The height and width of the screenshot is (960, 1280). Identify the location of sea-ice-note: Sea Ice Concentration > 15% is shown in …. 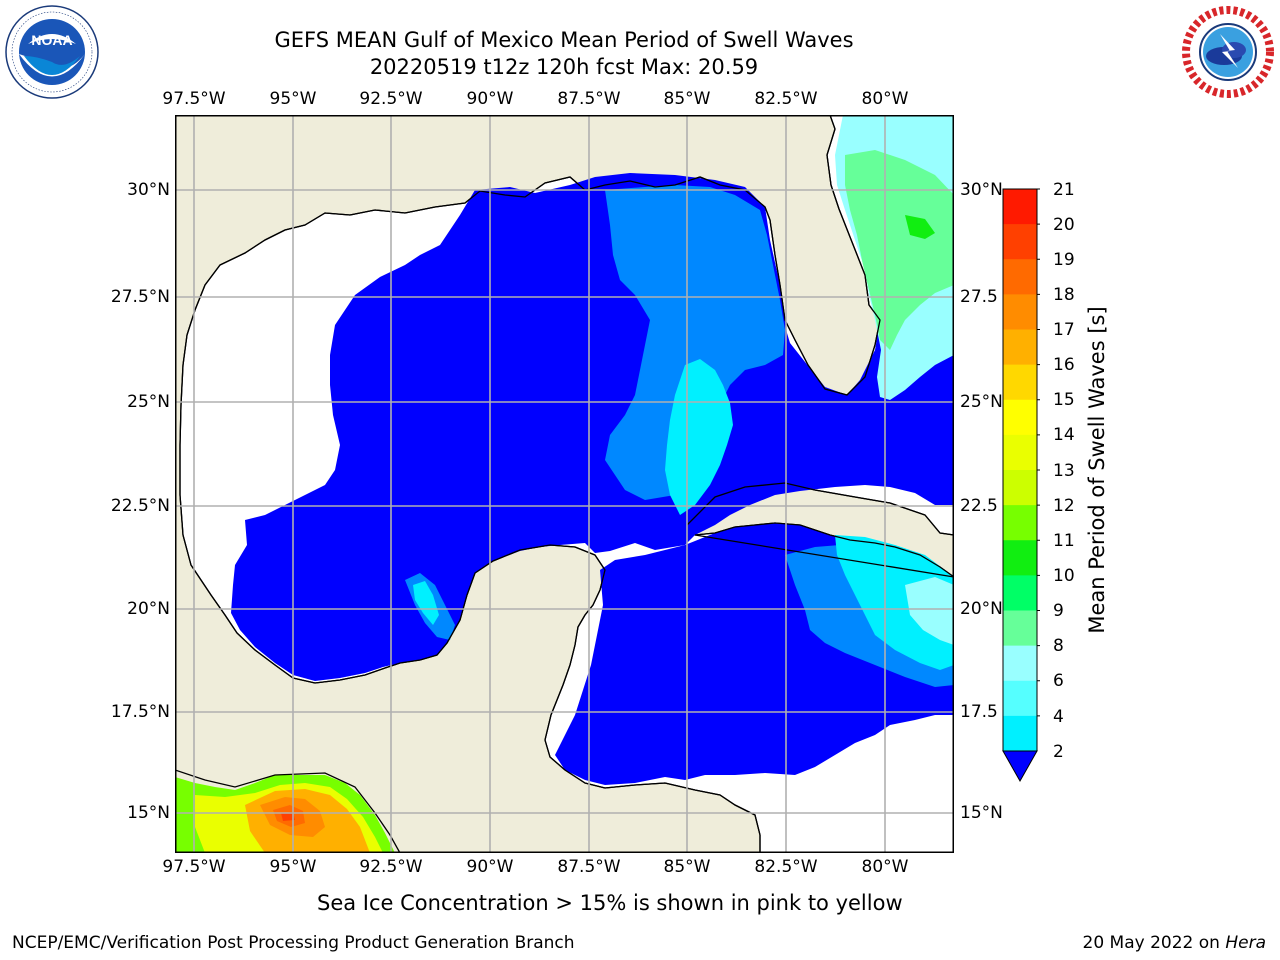
(610, 903).